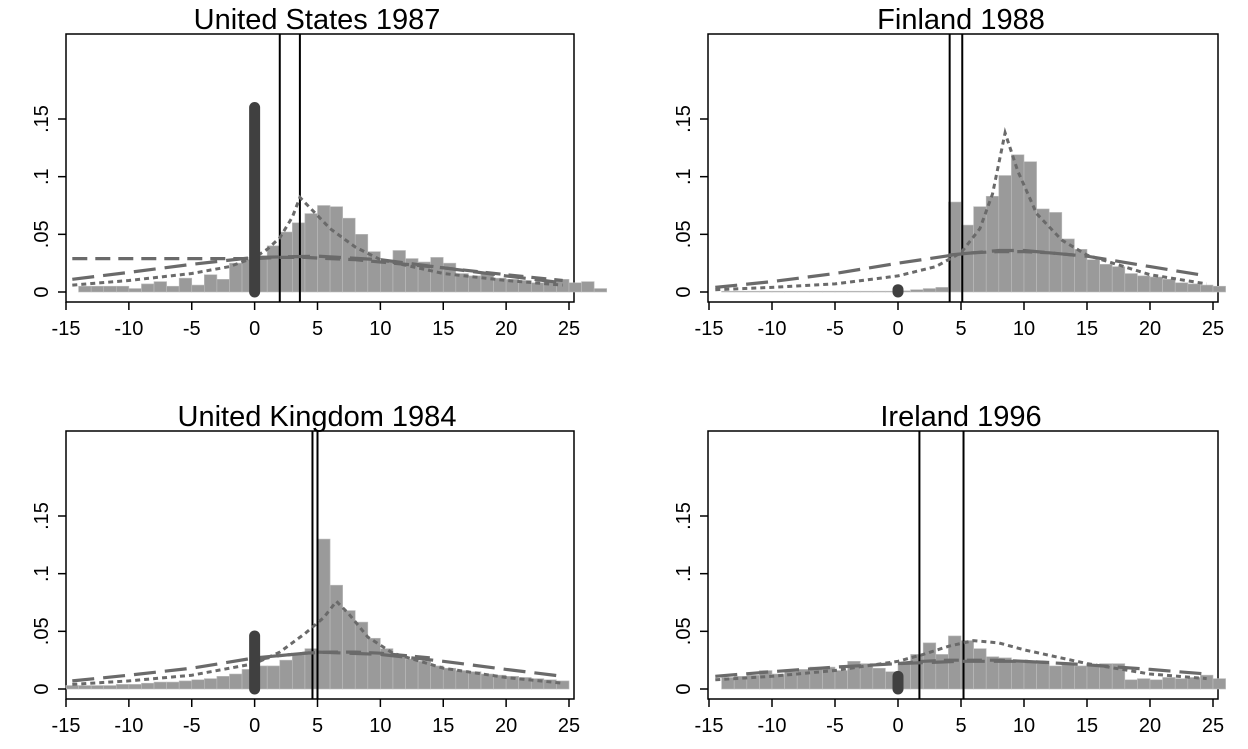 The width and height of the screenshot is (1248, 749). I want to click on chart-title: United Kingdom 1984, so click(317, 417).